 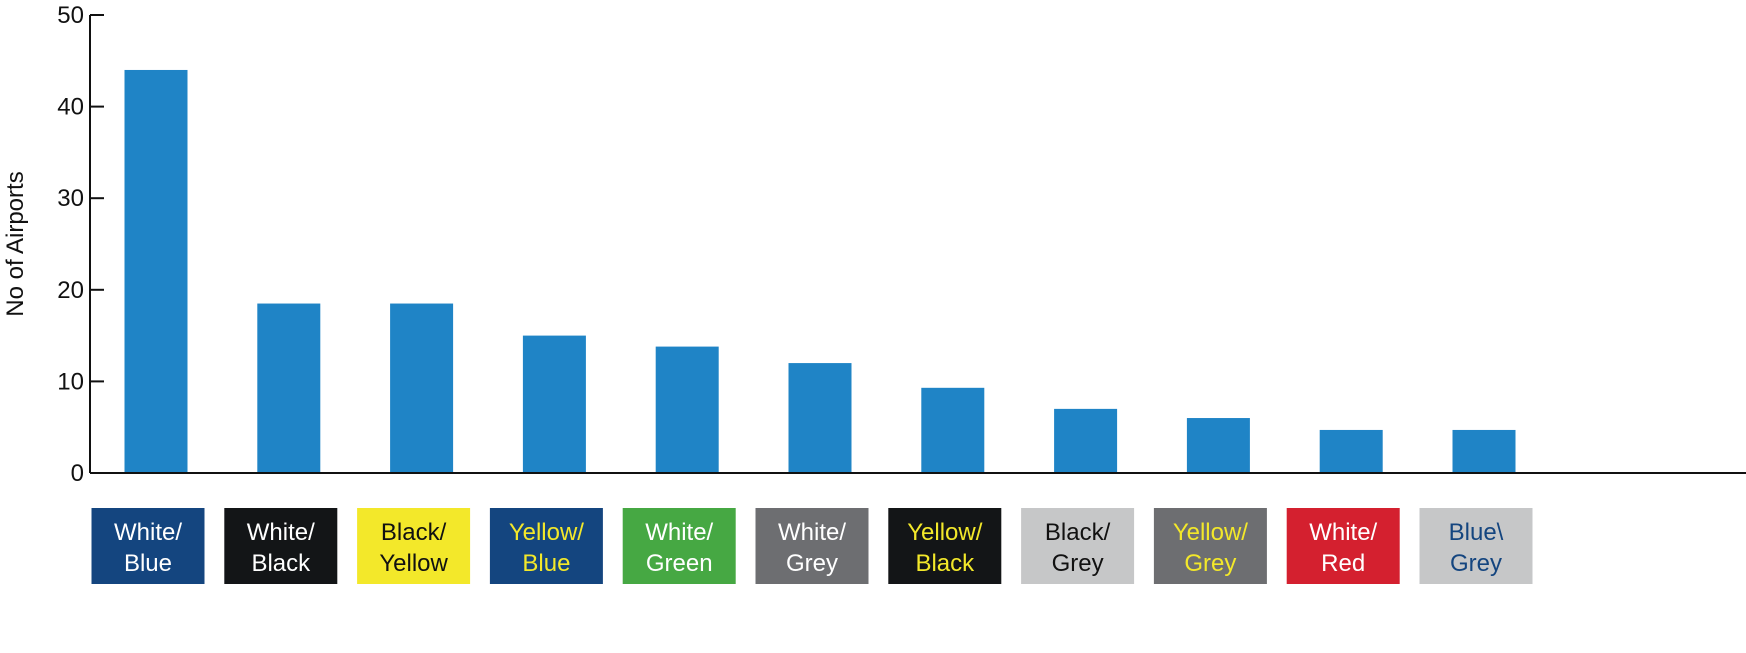 I want to click on y-tick-label: 40, so click(x=70, y=107).